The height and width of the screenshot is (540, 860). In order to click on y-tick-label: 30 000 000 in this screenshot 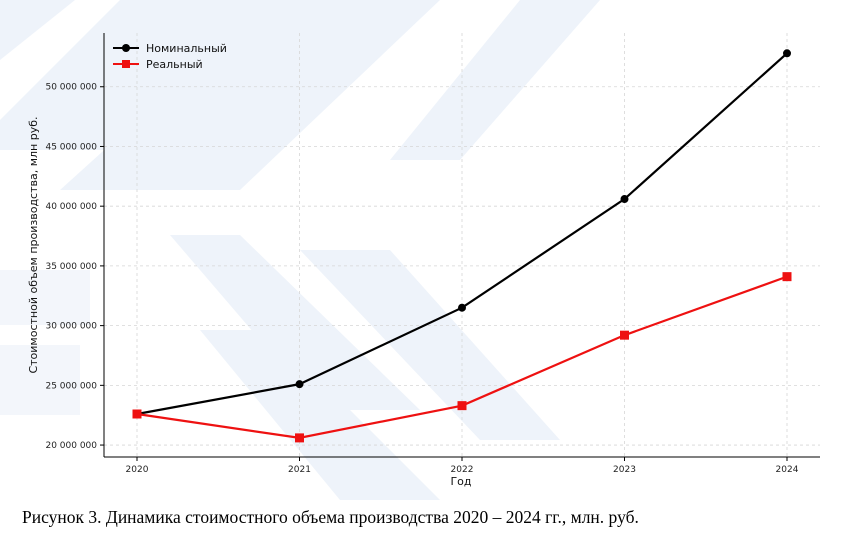, I will do `click(71, 327)`.